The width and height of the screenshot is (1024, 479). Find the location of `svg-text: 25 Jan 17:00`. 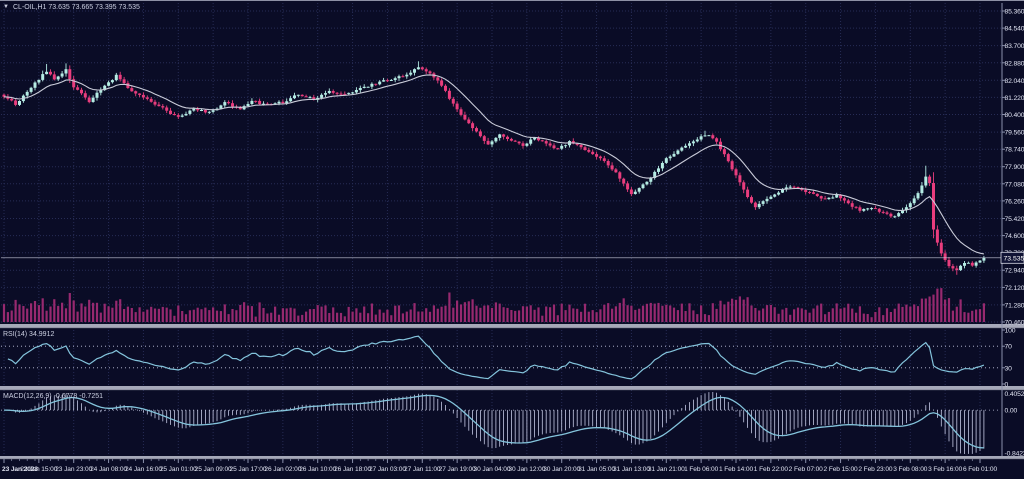

svg-text: 25 Jan 17:00 is located at coordinates (248, 469).